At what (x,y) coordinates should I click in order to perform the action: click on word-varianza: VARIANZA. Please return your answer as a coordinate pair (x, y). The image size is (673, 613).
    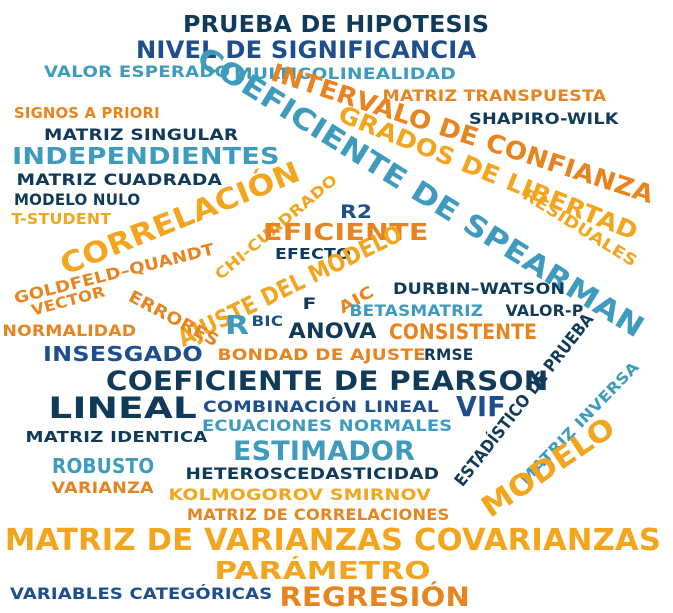
    Looking at the image, I should click on (102, 487).